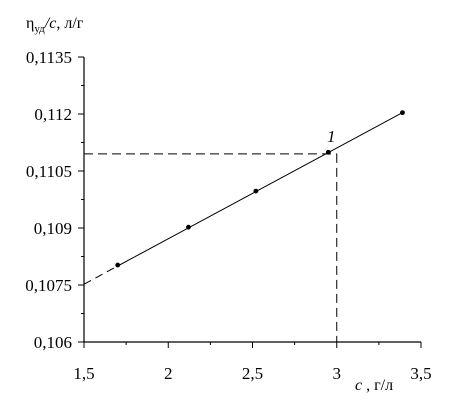 The image size is (465, 401). What do you see at coordinates (337, 373) in the screenshot?
I see `x-tick-label: 3` at bounding box center [337, 373].